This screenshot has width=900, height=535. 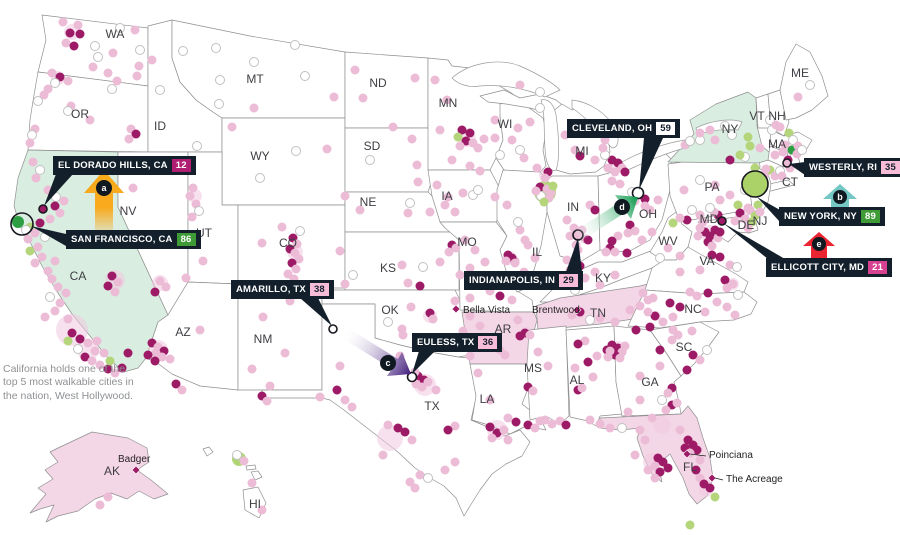 I want to click on ring-marker, so click(x=43, y=209).